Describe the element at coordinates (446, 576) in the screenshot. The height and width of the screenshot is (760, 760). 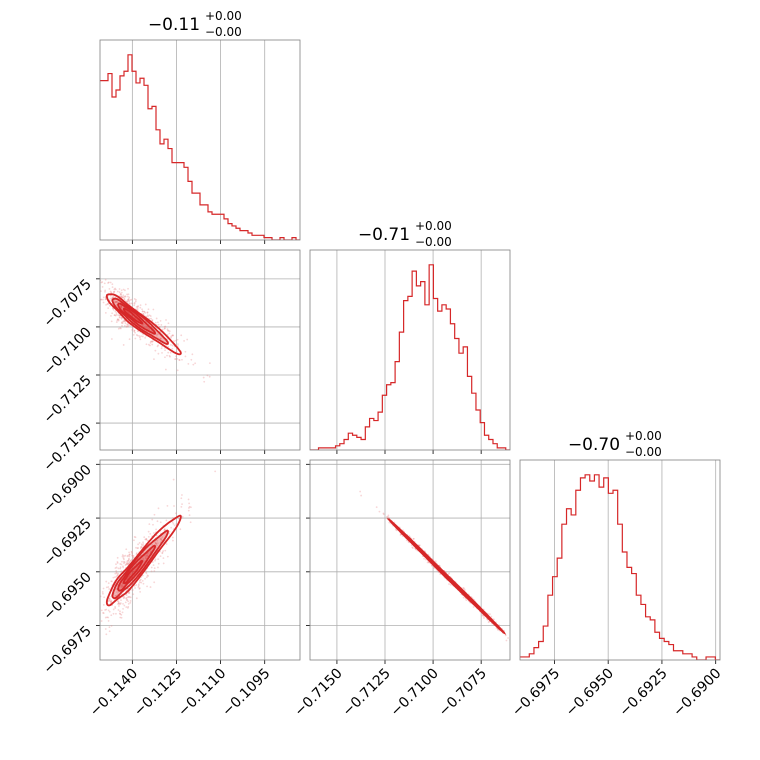
I see `contour-line` at that location.